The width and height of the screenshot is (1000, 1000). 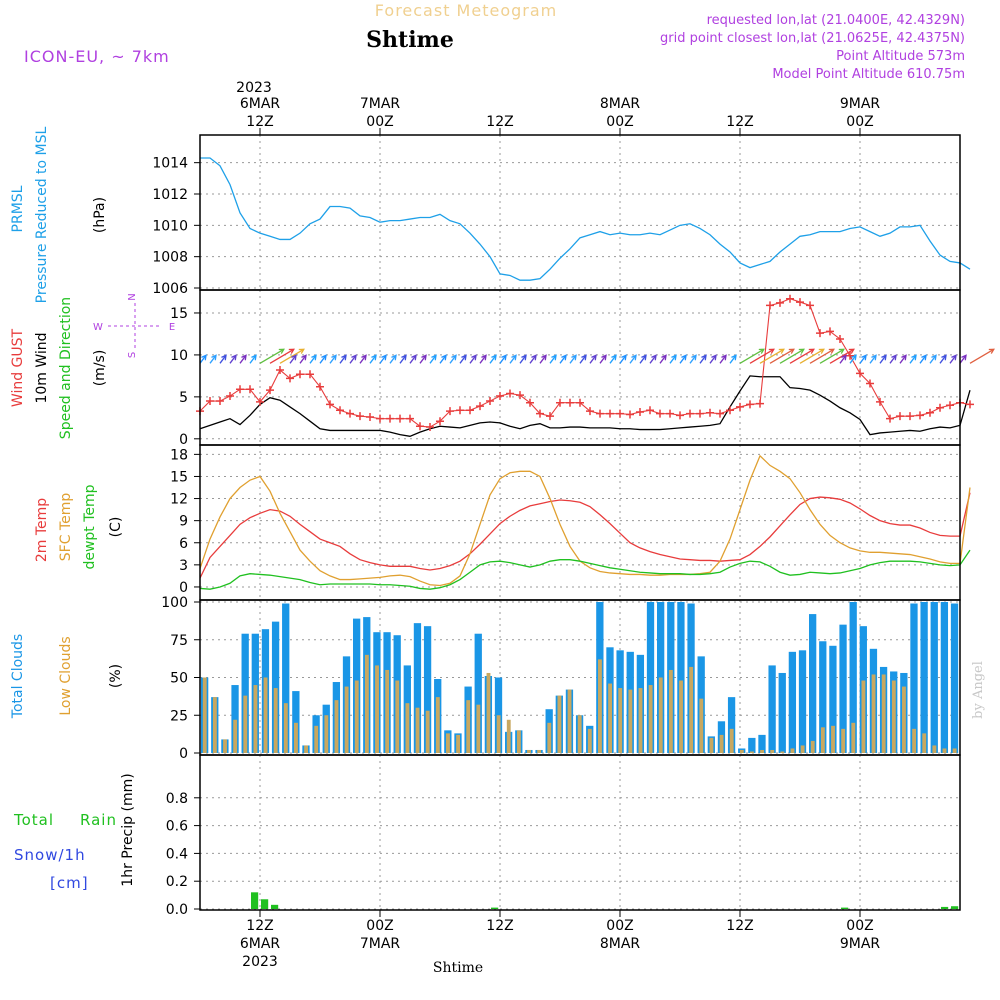 I want to click on top-tick-label: 00Z, so click(x=379, y=122).